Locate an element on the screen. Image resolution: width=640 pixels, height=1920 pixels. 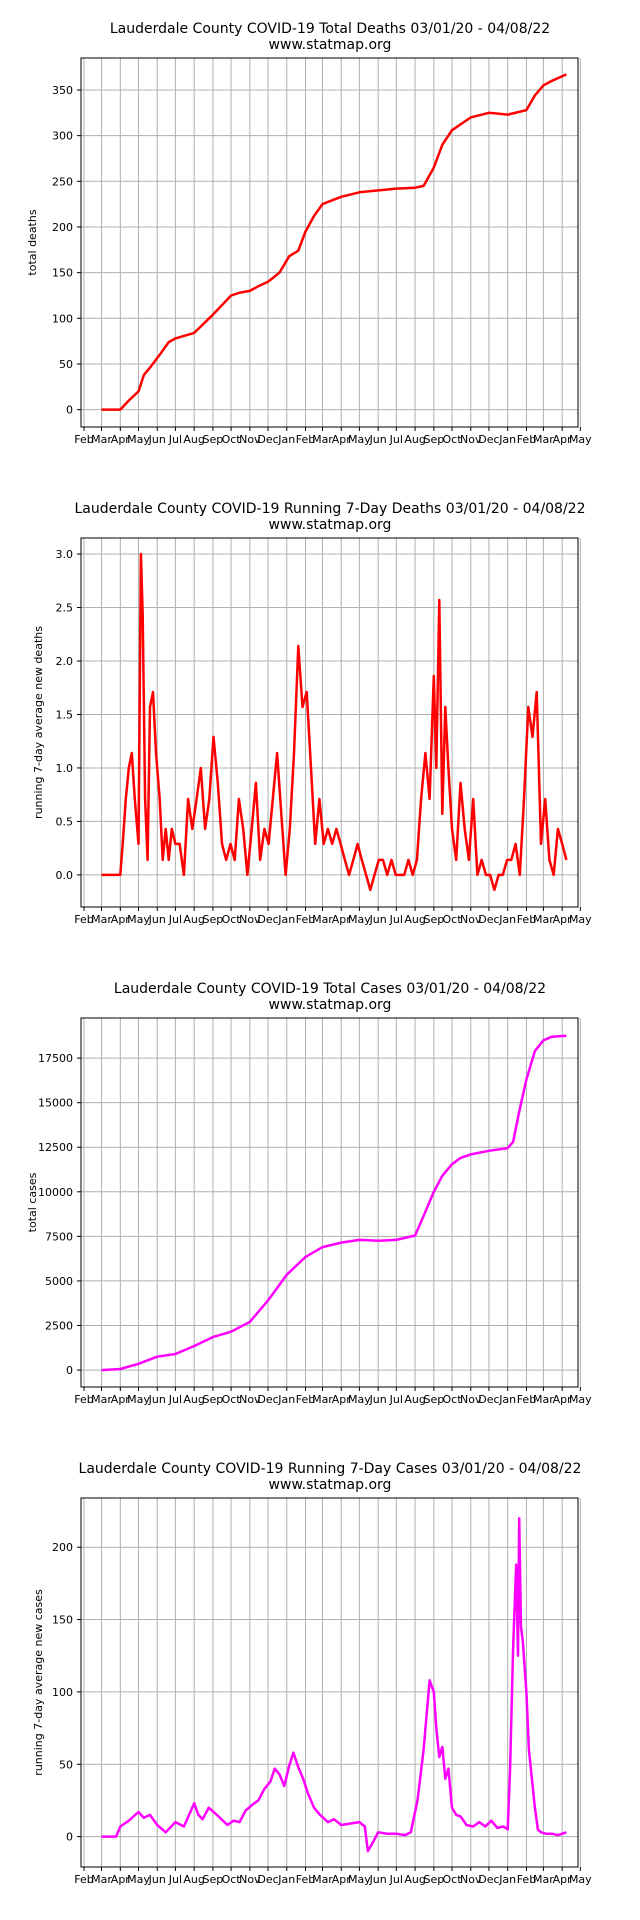
y-tick-label: 350 is located at coordinates (62, 90).